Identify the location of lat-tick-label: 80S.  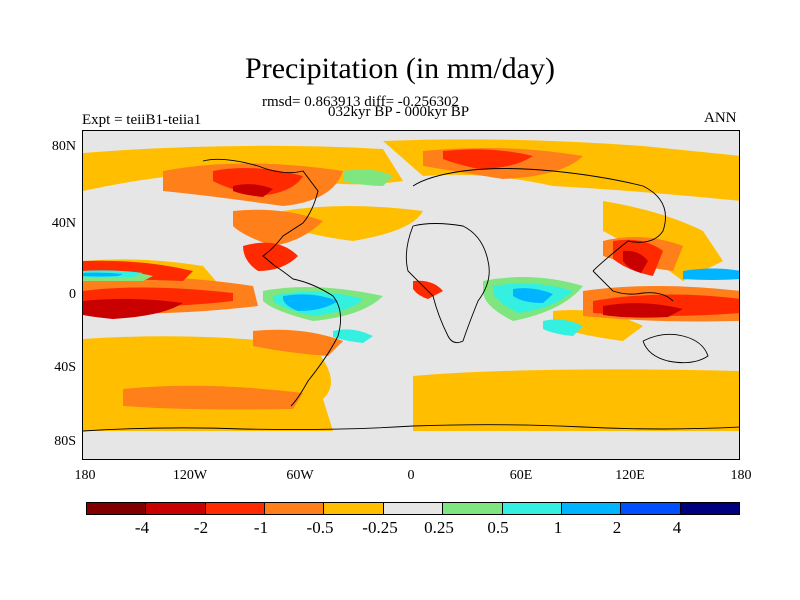
(65, 441).